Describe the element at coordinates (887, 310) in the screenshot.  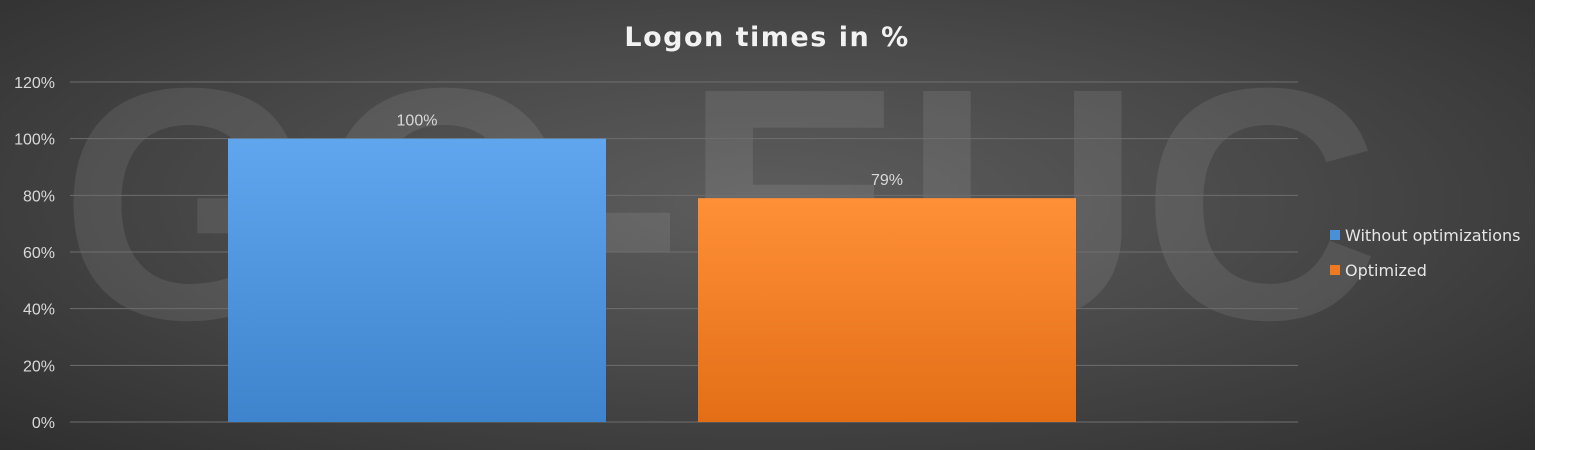
I see `bar-optimized` at that location.